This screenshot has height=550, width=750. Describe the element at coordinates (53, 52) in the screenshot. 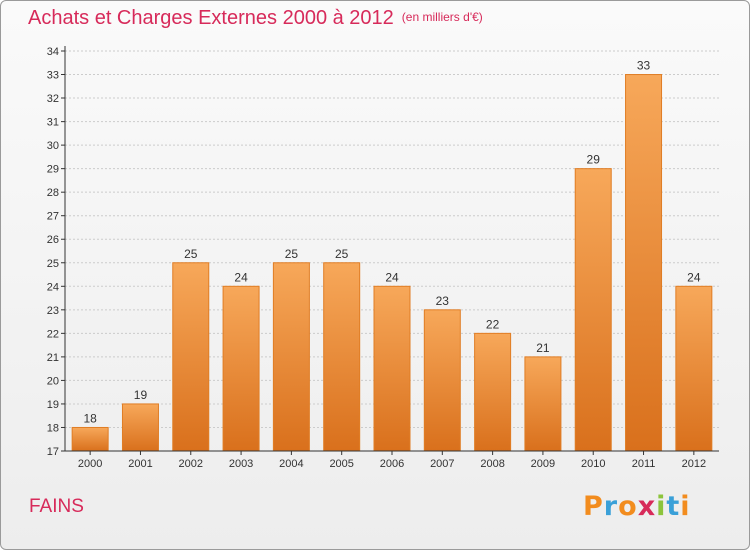

I see `y-tick-label: 34` at that location.